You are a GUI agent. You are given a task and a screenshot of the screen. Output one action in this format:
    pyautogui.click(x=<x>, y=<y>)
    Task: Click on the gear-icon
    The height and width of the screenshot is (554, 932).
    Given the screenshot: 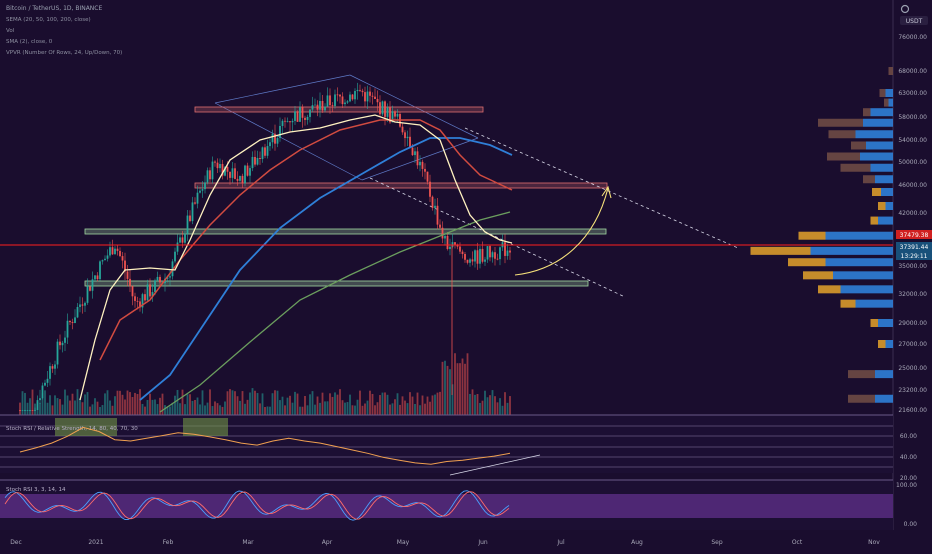 What is the action you would take?
    pyautogui.click(x=905, y=9)
    